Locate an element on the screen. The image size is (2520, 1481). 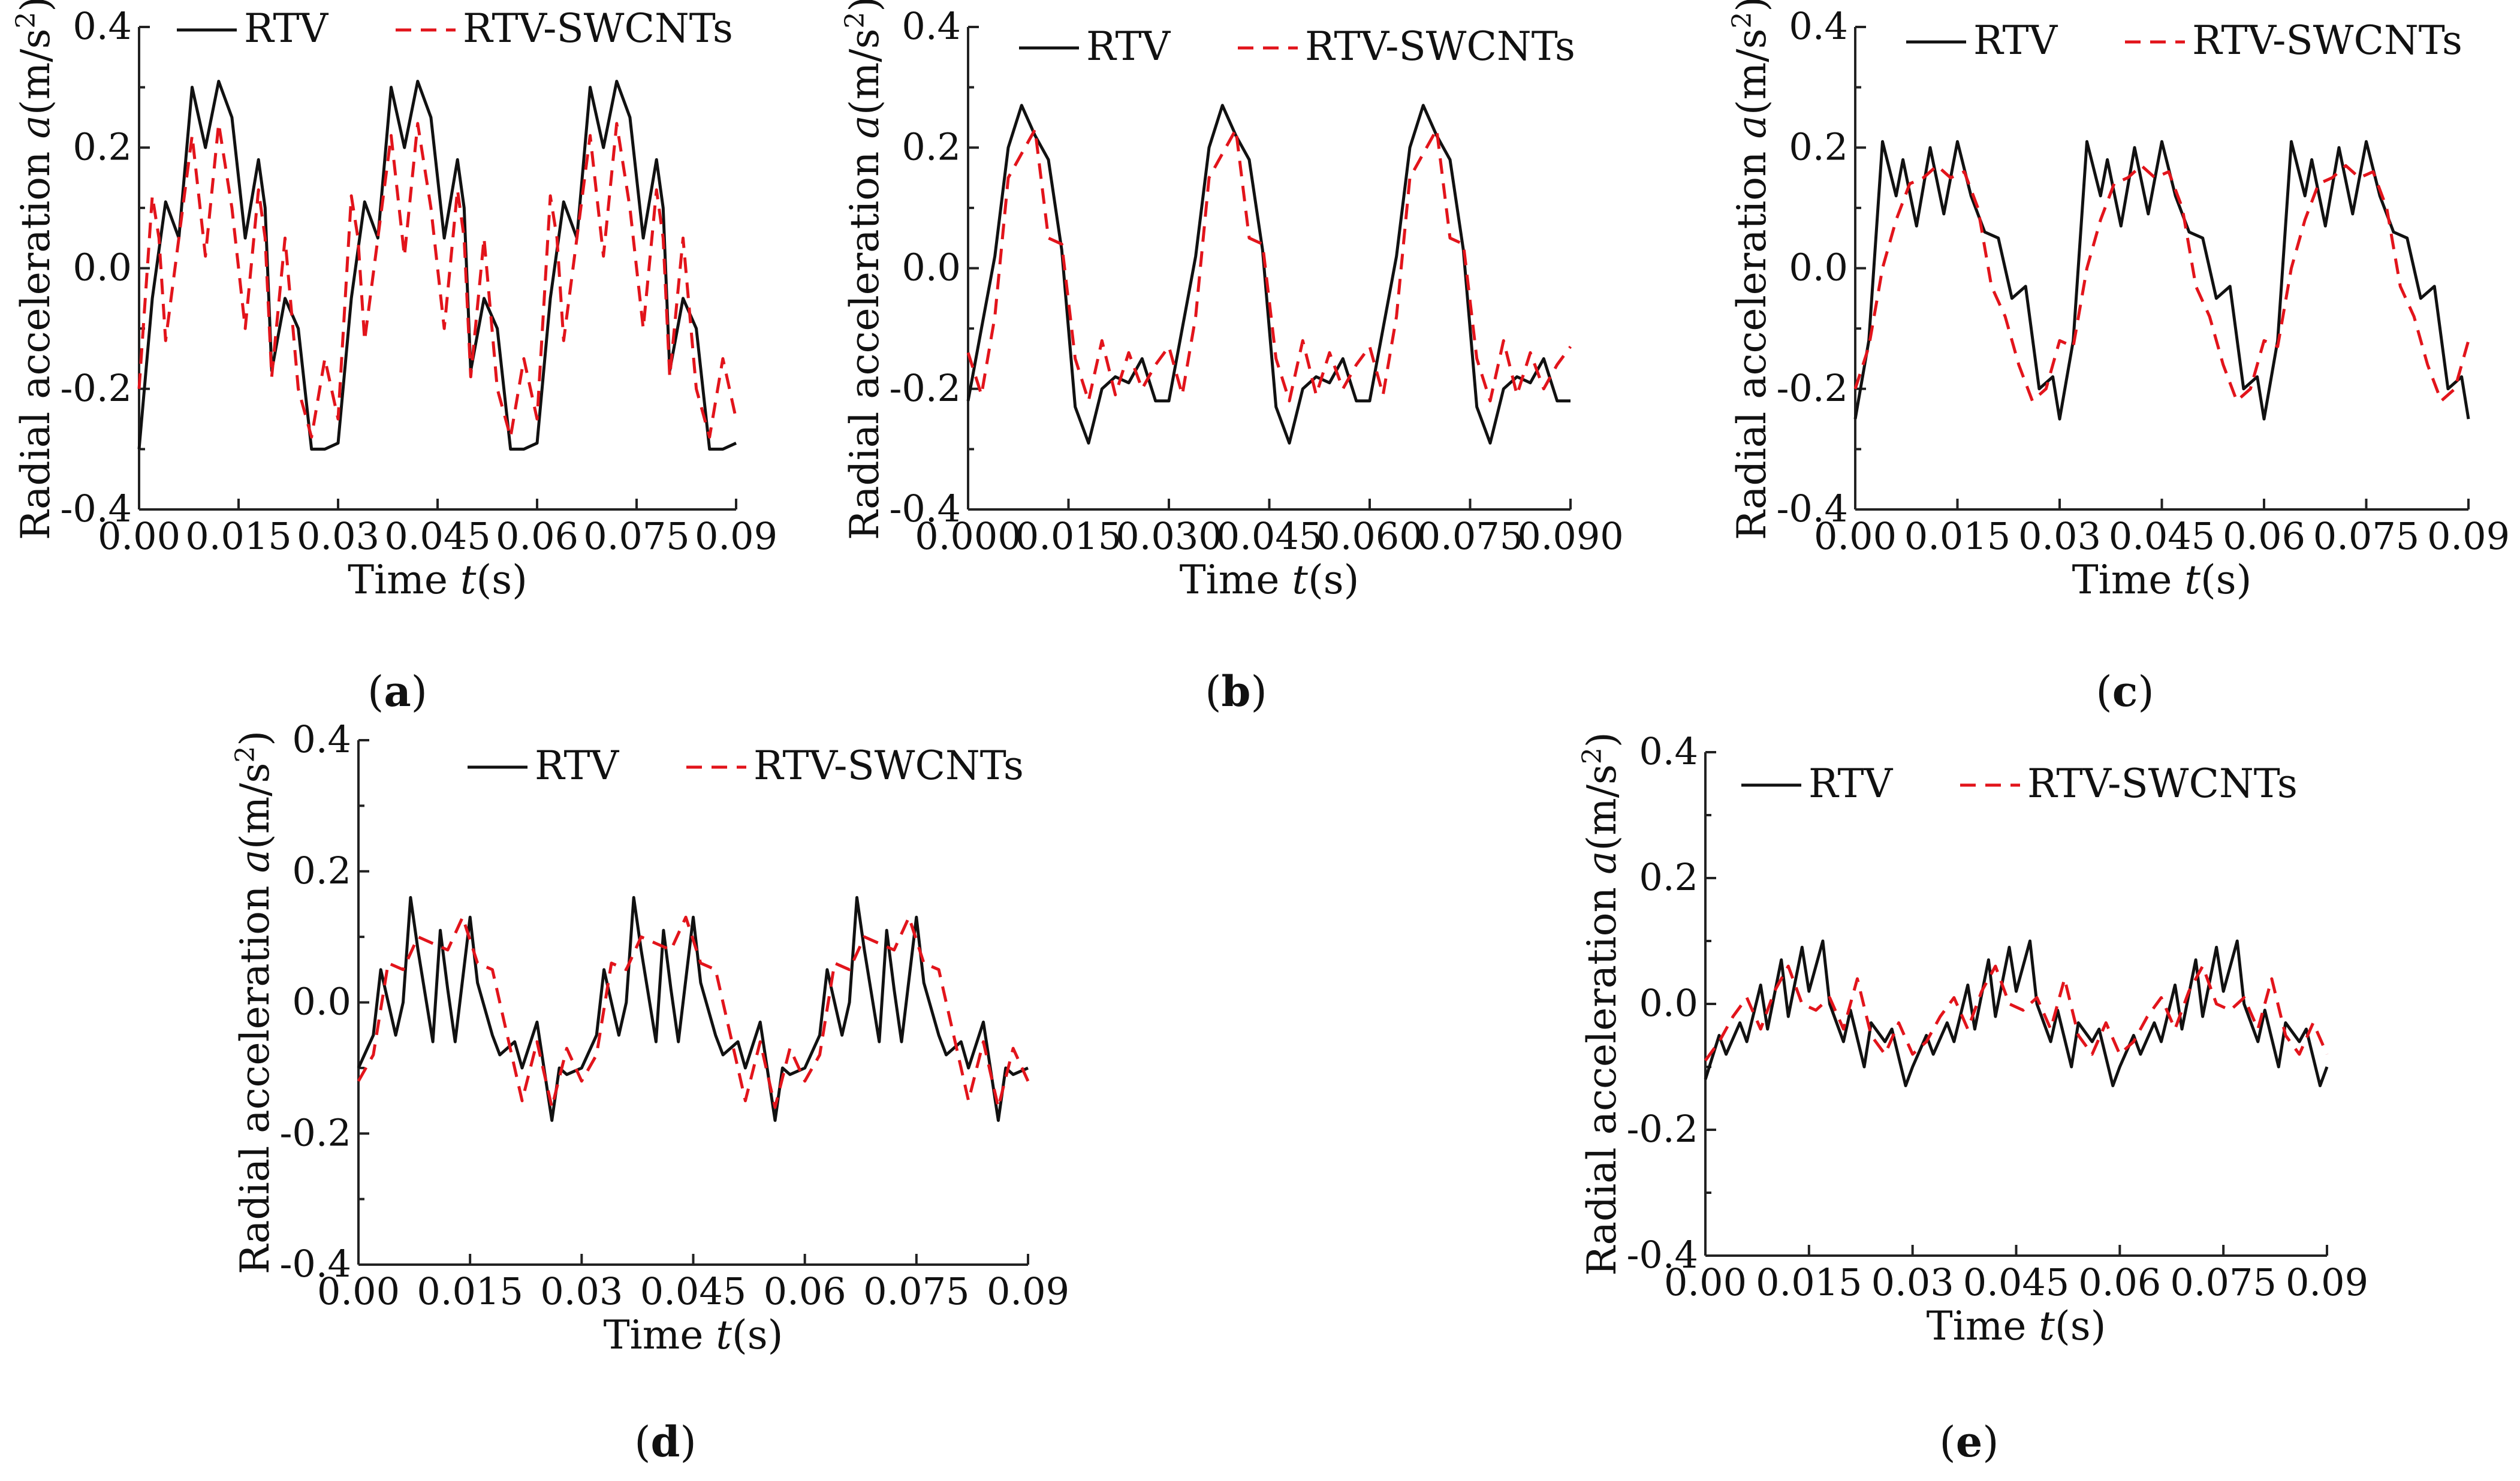
panel-caption: (c) is located at coordinates (2125, 691).